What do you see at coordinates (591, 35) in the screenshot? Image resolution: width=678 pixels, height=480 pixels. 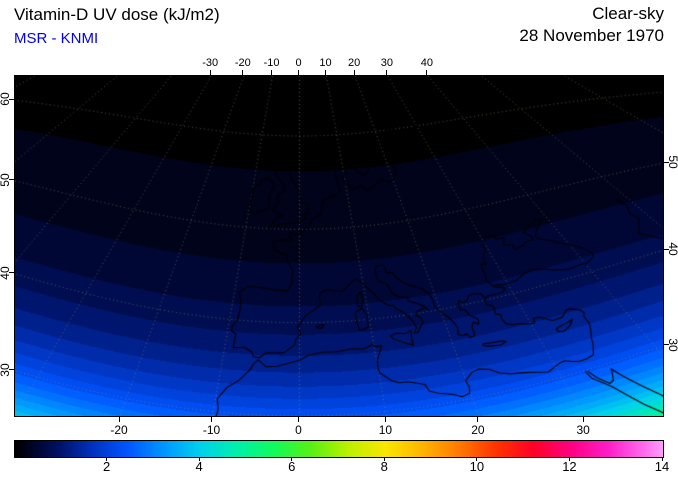 I see `date-label: 28 November 1970` at bounding box center [591, 35].